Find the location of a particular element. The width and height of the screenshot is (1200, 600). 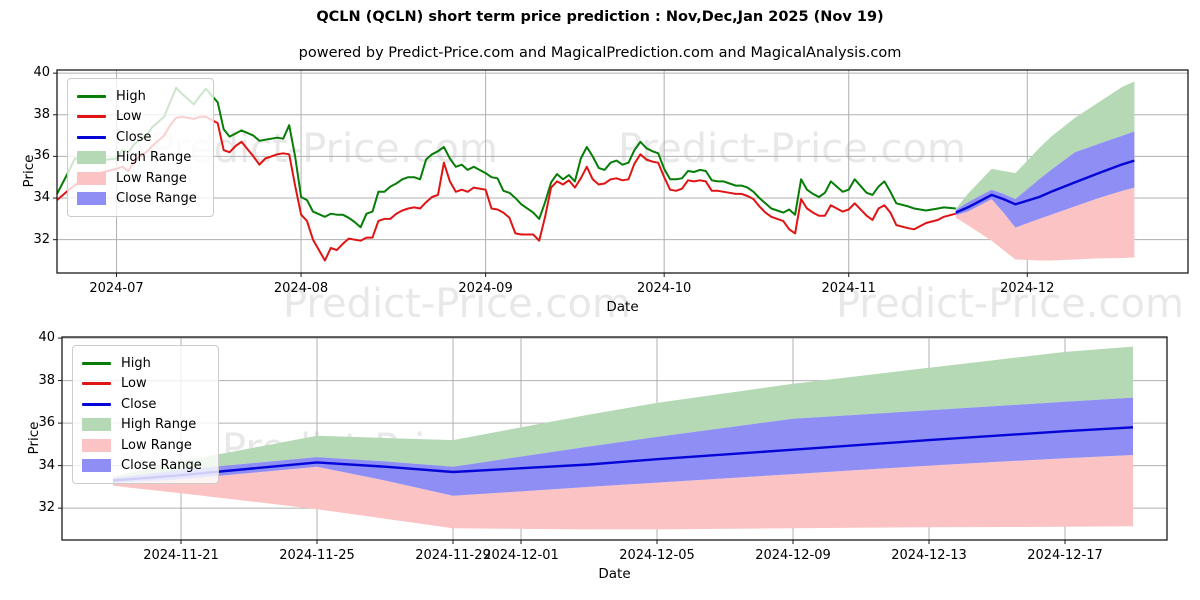

x-tick-label: 2024-10 is located at coordinates (664, 288).